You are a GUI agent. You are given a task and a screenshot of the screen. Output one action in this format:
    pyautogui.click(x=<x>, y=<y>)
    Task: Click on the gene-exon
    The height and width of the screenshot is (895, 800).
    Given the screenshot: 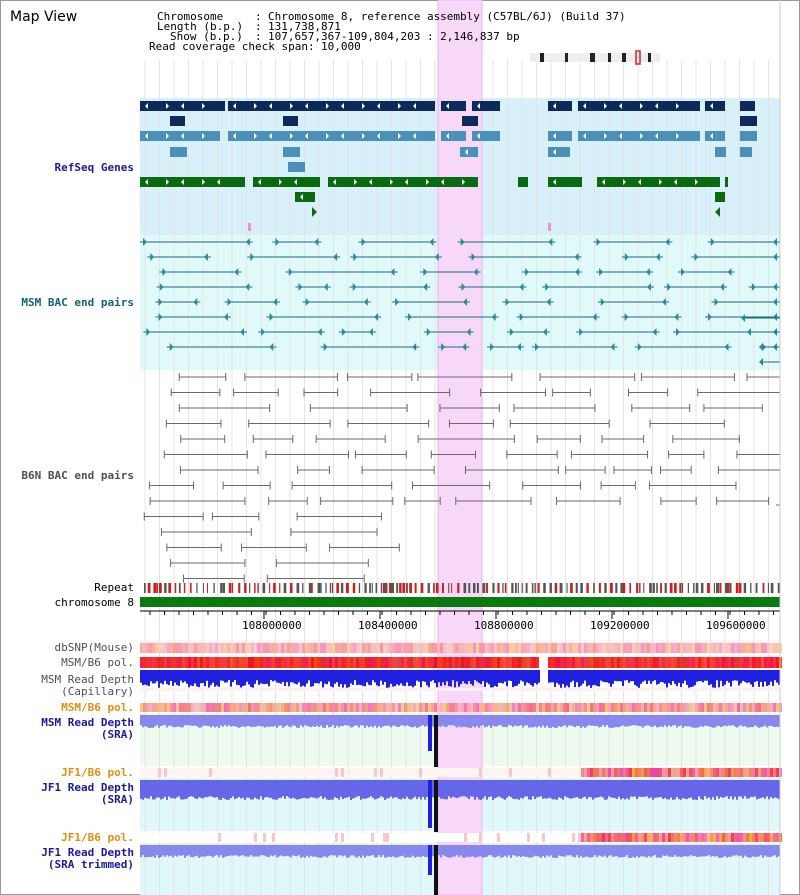 What is the action you would take?
    pyautogui.click(x=639, y=106)
    